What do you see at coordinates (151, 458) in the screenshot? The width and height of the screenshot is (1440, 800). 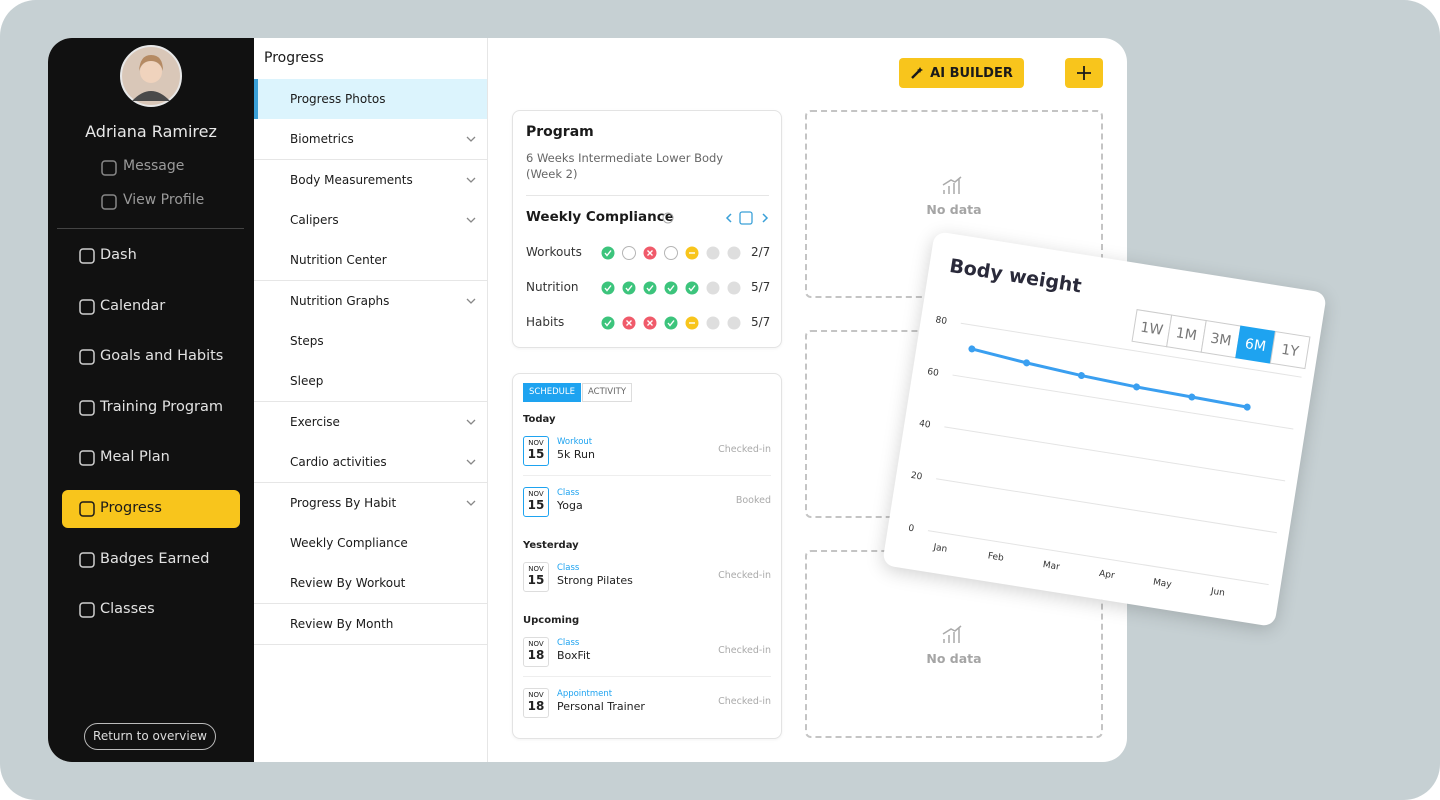 I see `nav-item: Meal Plan` at bounding box center [151, 458].